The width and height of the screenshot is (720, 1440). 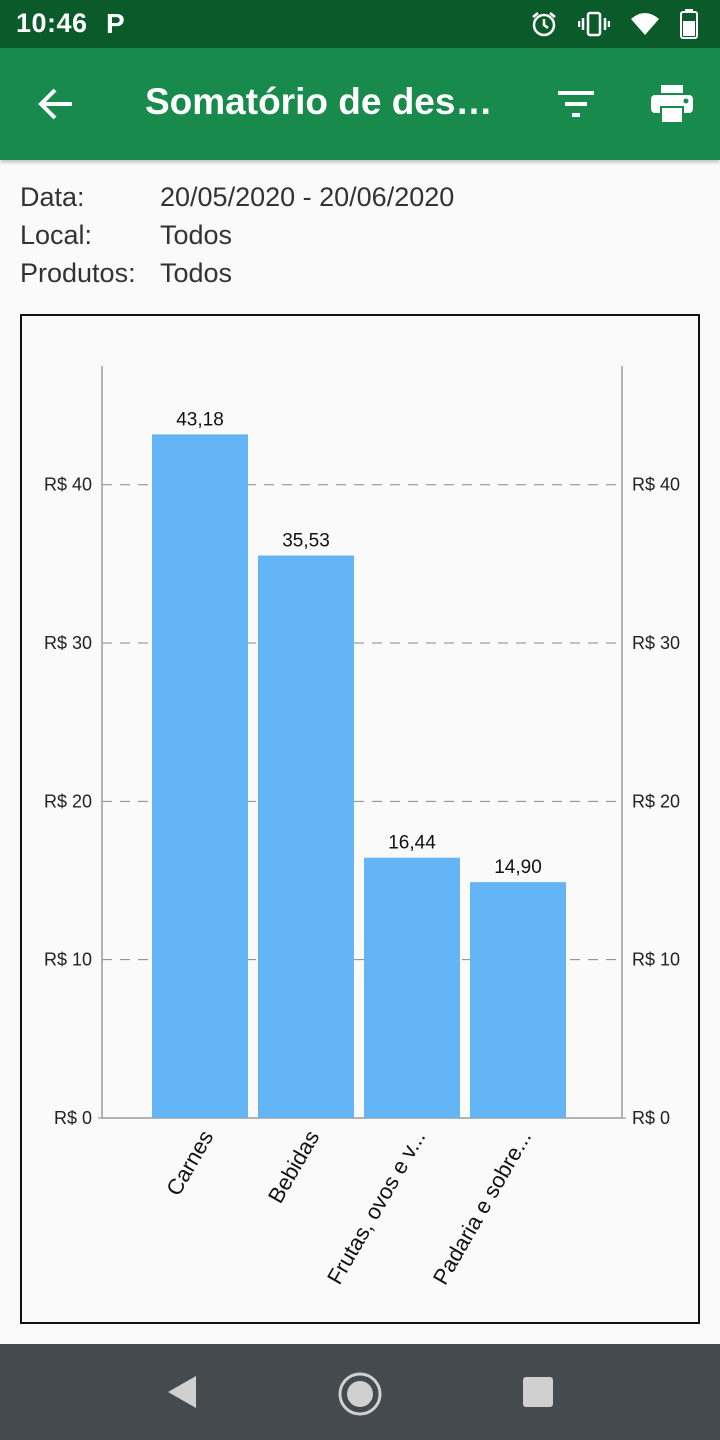 I want to click on y-tick-label-left: R$ 40, so click(x=68, y=485).